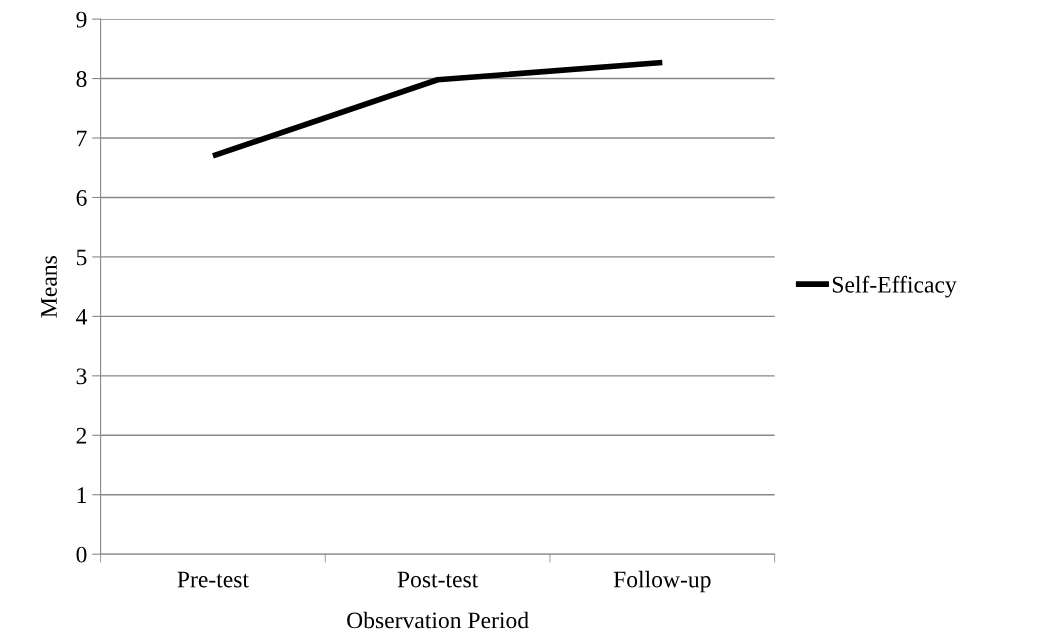 The width and height of the screenshot is (1037, 637). I want to click on x-tick-label: Pre-test, so click(213, 579).